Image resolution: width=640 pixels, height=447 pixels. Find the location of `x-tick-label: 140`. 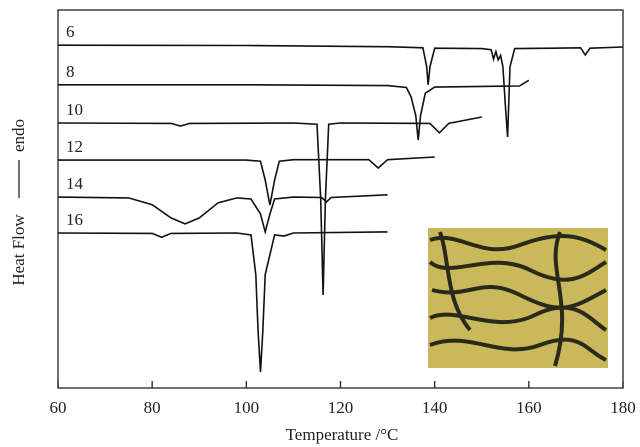

x-tick-label: 140 is located at coordinates (435, 407).